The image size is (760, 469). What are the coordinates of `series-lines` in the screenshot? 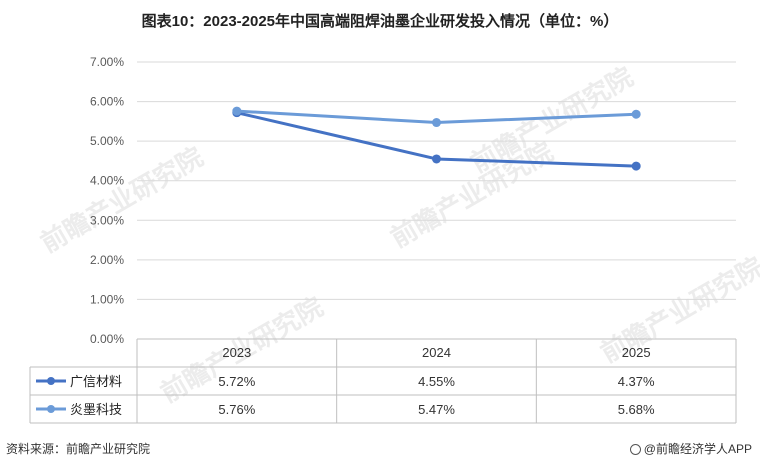 It's located at (436, 138).